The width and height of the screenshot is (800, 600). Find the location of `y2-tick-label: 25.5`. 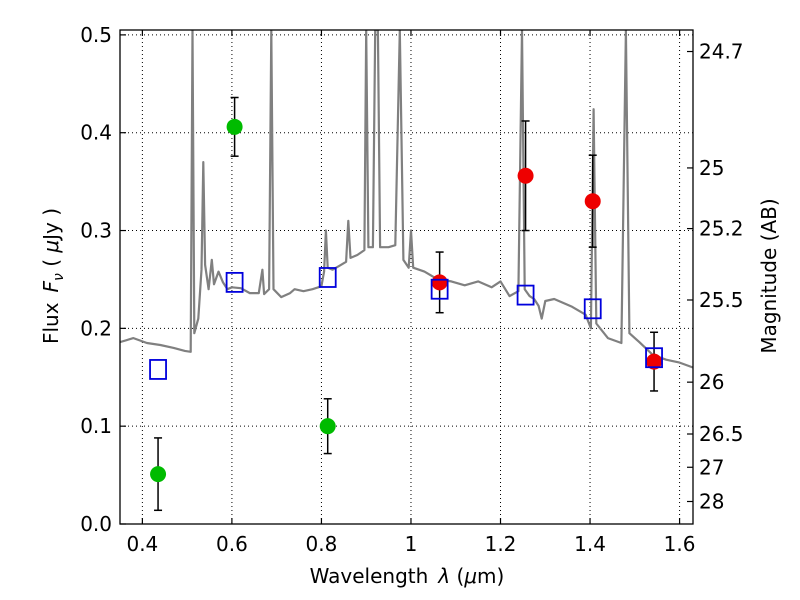

y2-tick-label: 25.5 is located at coordinates (721, 300).